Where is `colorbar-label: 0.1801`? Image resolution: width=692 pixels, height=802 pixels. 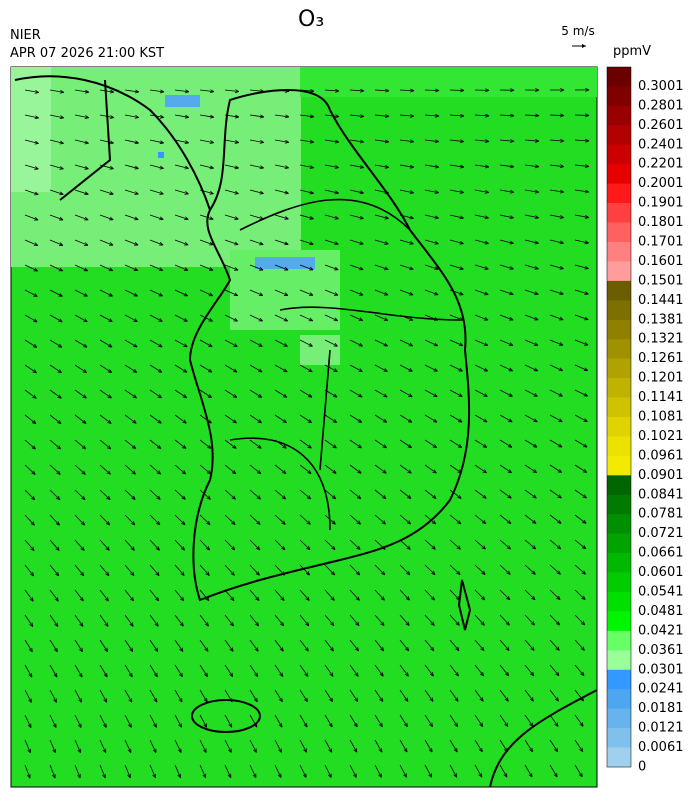 colorbar-label: 0.1801 is located at coordinates (661, 222).